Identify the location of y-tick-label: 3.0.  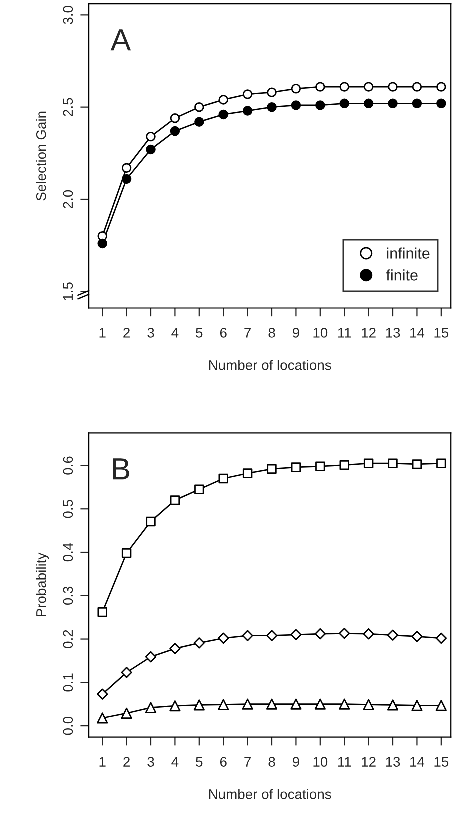
(68, 15).